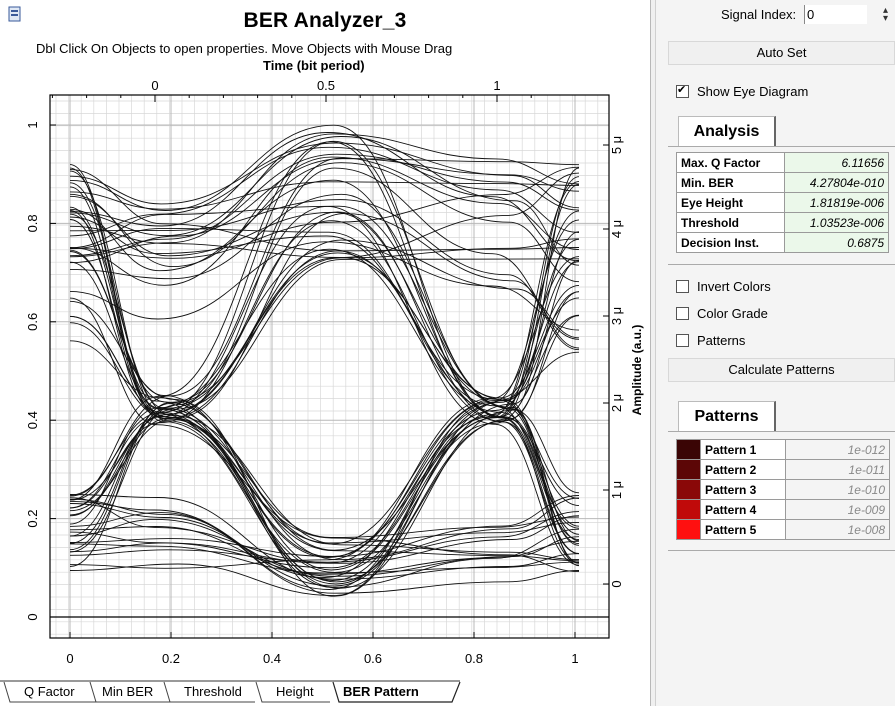 This screenshot has width=895, height=706. Describe the element at coordinates (837, 529) in the screenshot. I see `pattern-ber-value: 1e-008` at that location.